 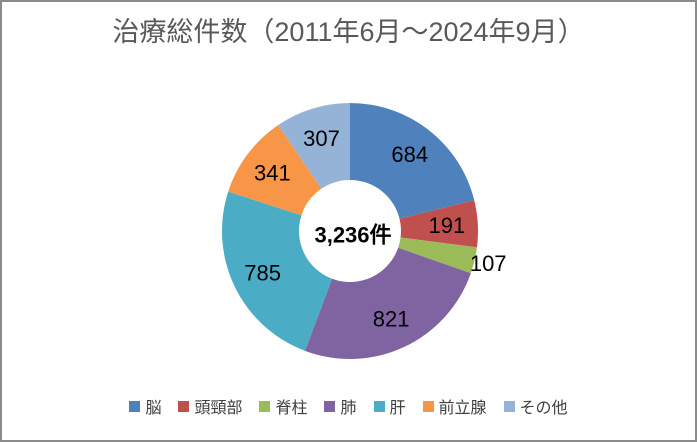 I want to click on chart-title: 治療総件数（2011年6月～2024年9月）, so click(x=348, y=32).